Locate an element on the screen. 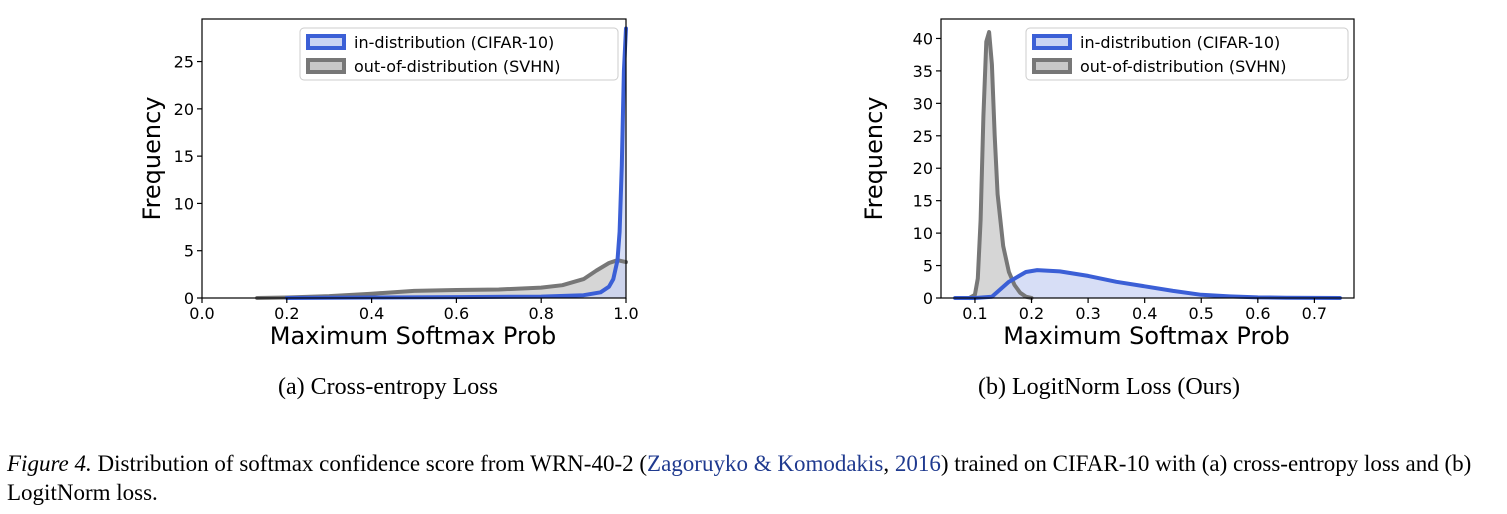 The width and height of the screenshot is (1507, 514). x-tick-label: 0.1 is located at coordinates (974, 313).